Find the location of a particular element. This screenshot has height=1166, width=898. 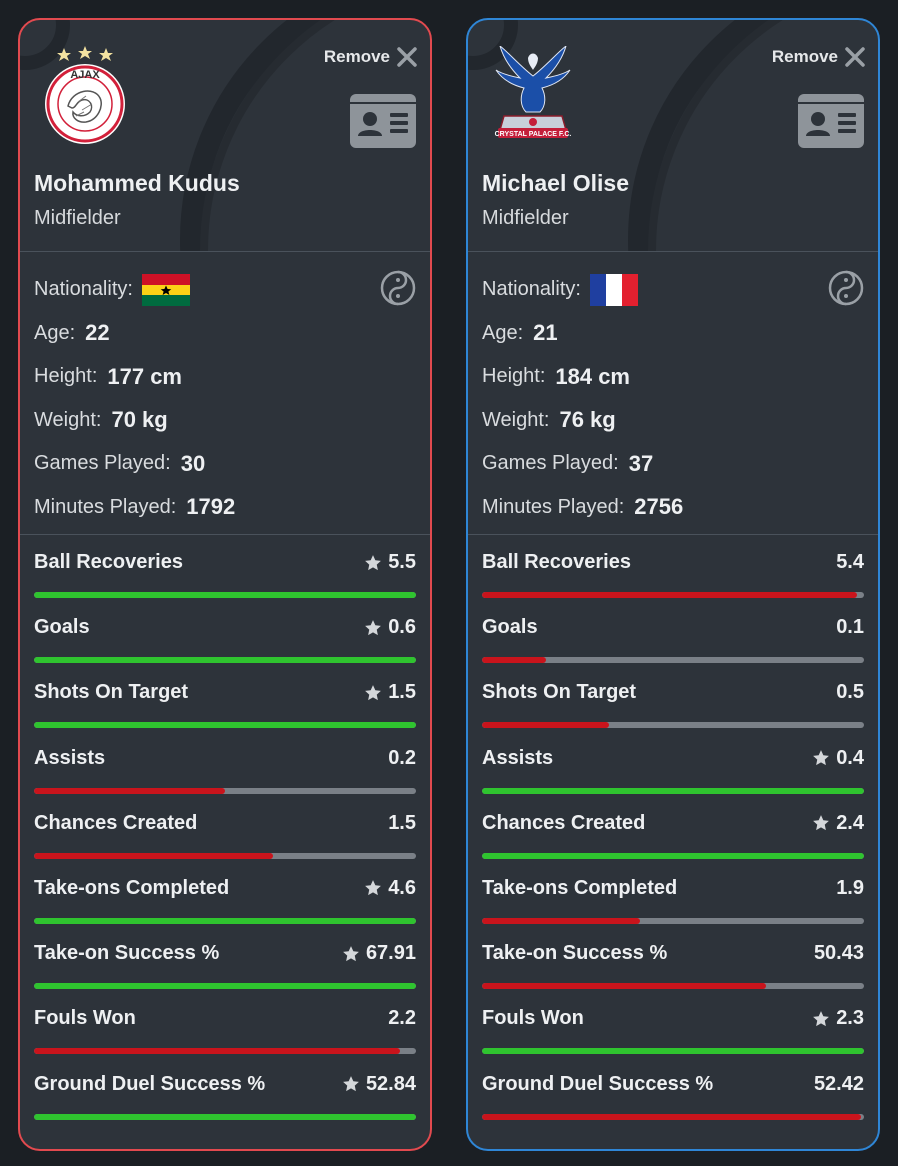

stat-value-group: 2.4 is located at coordinates (838, 823).